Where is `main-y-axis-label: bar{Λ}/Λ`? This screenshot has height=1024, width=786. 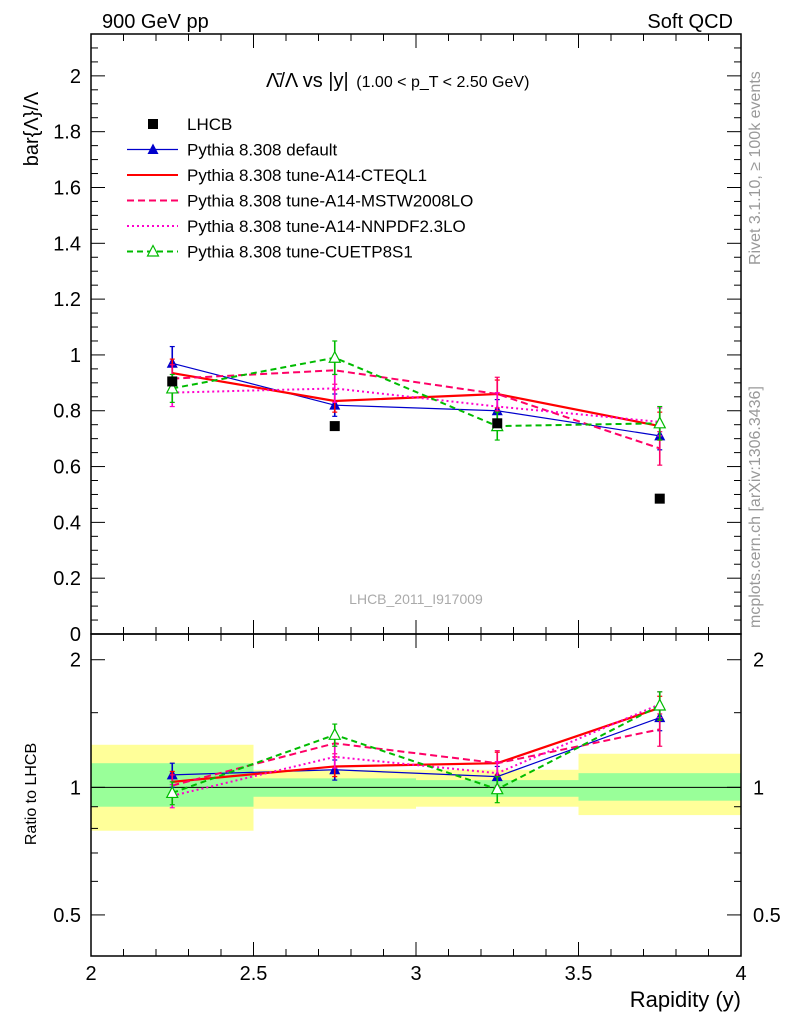
main-y-axis-label: bar{Λ}/Λ is located at coordinates (32, 128).